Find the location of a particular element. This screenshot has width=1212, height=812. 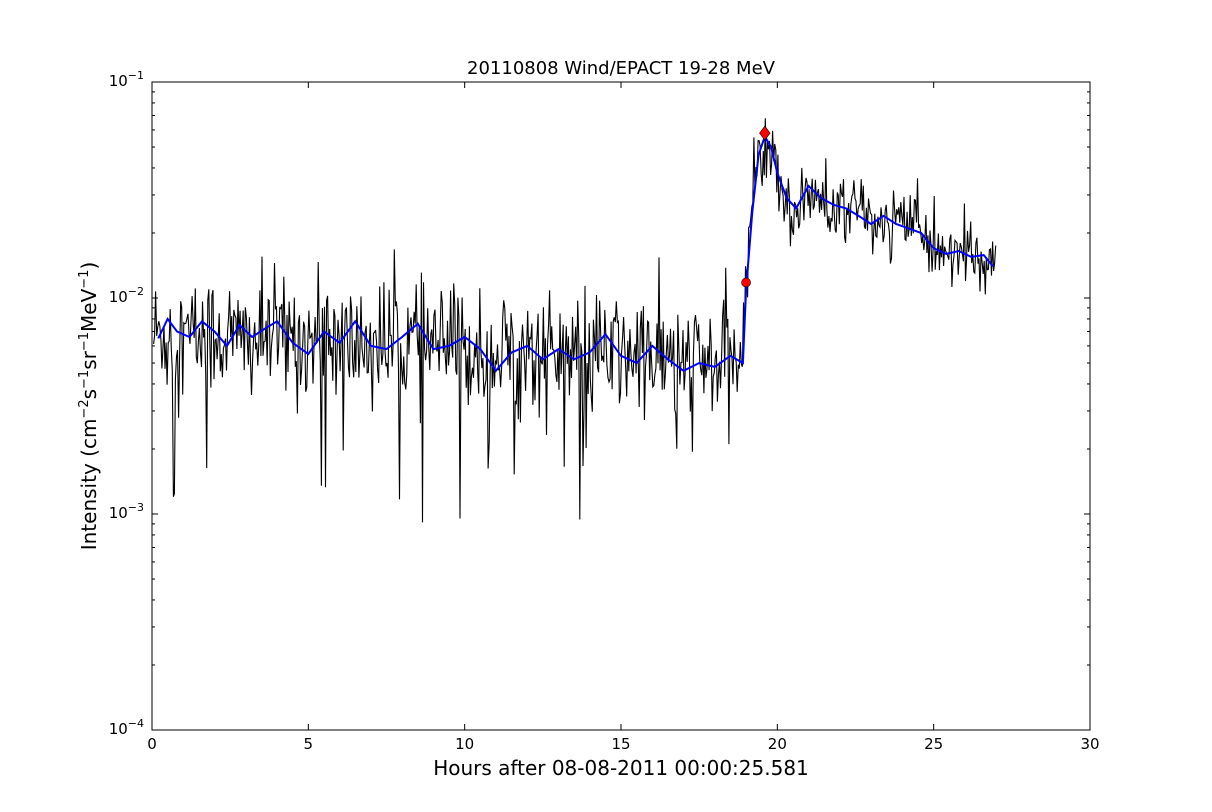

y-tick-label: 10⁻⁴ is located at coordinates (126, 727).